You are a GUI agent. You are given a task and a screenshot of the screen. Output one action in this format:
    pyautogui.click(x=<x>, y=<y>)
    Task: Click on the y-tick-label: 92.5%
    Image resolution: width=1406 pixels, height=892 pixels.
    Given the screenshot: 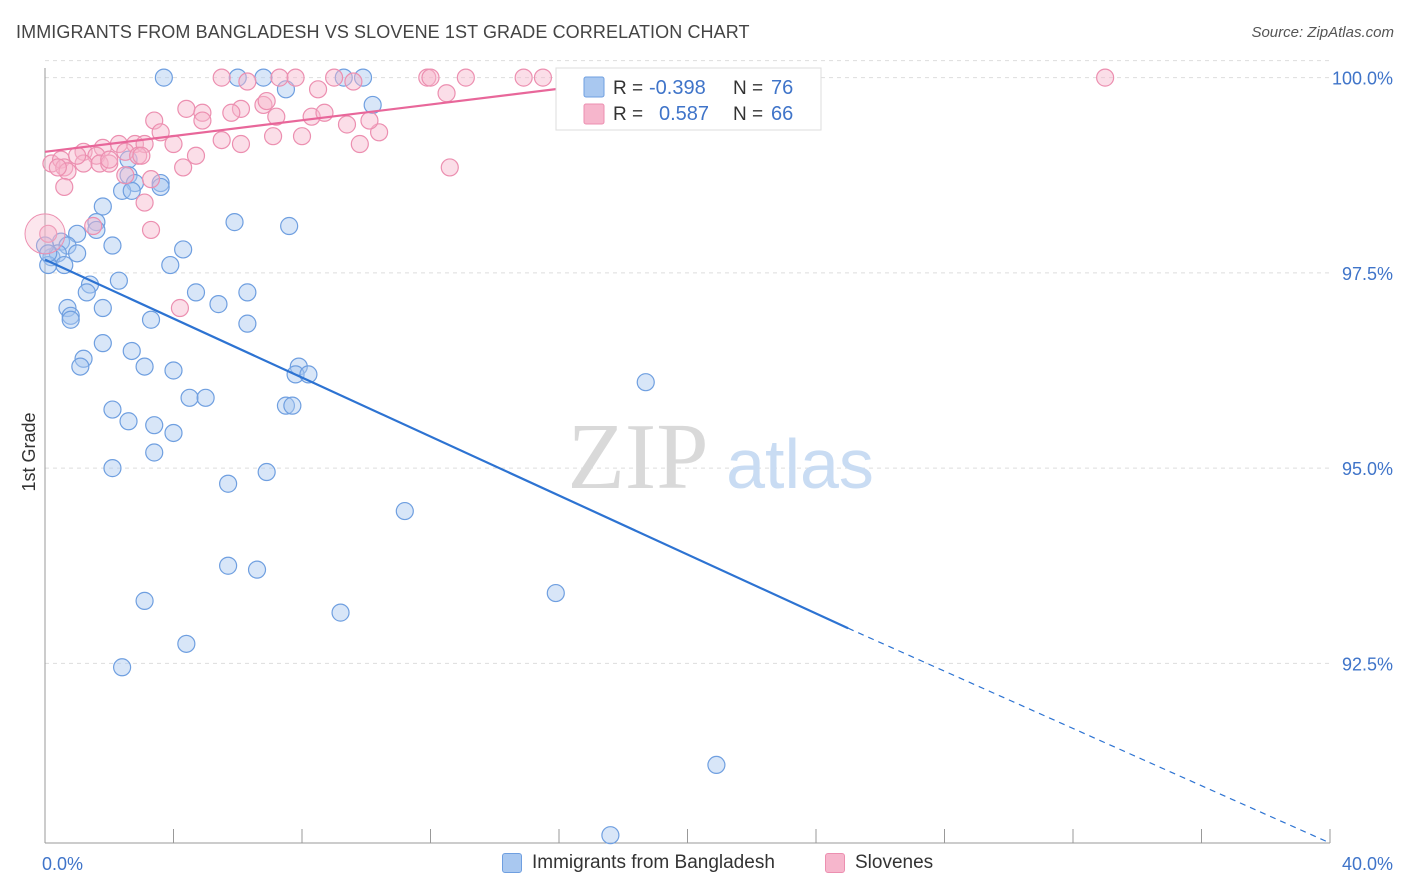 What is the action you would take?
    pyautogui.click(x=1367, y=664)
    